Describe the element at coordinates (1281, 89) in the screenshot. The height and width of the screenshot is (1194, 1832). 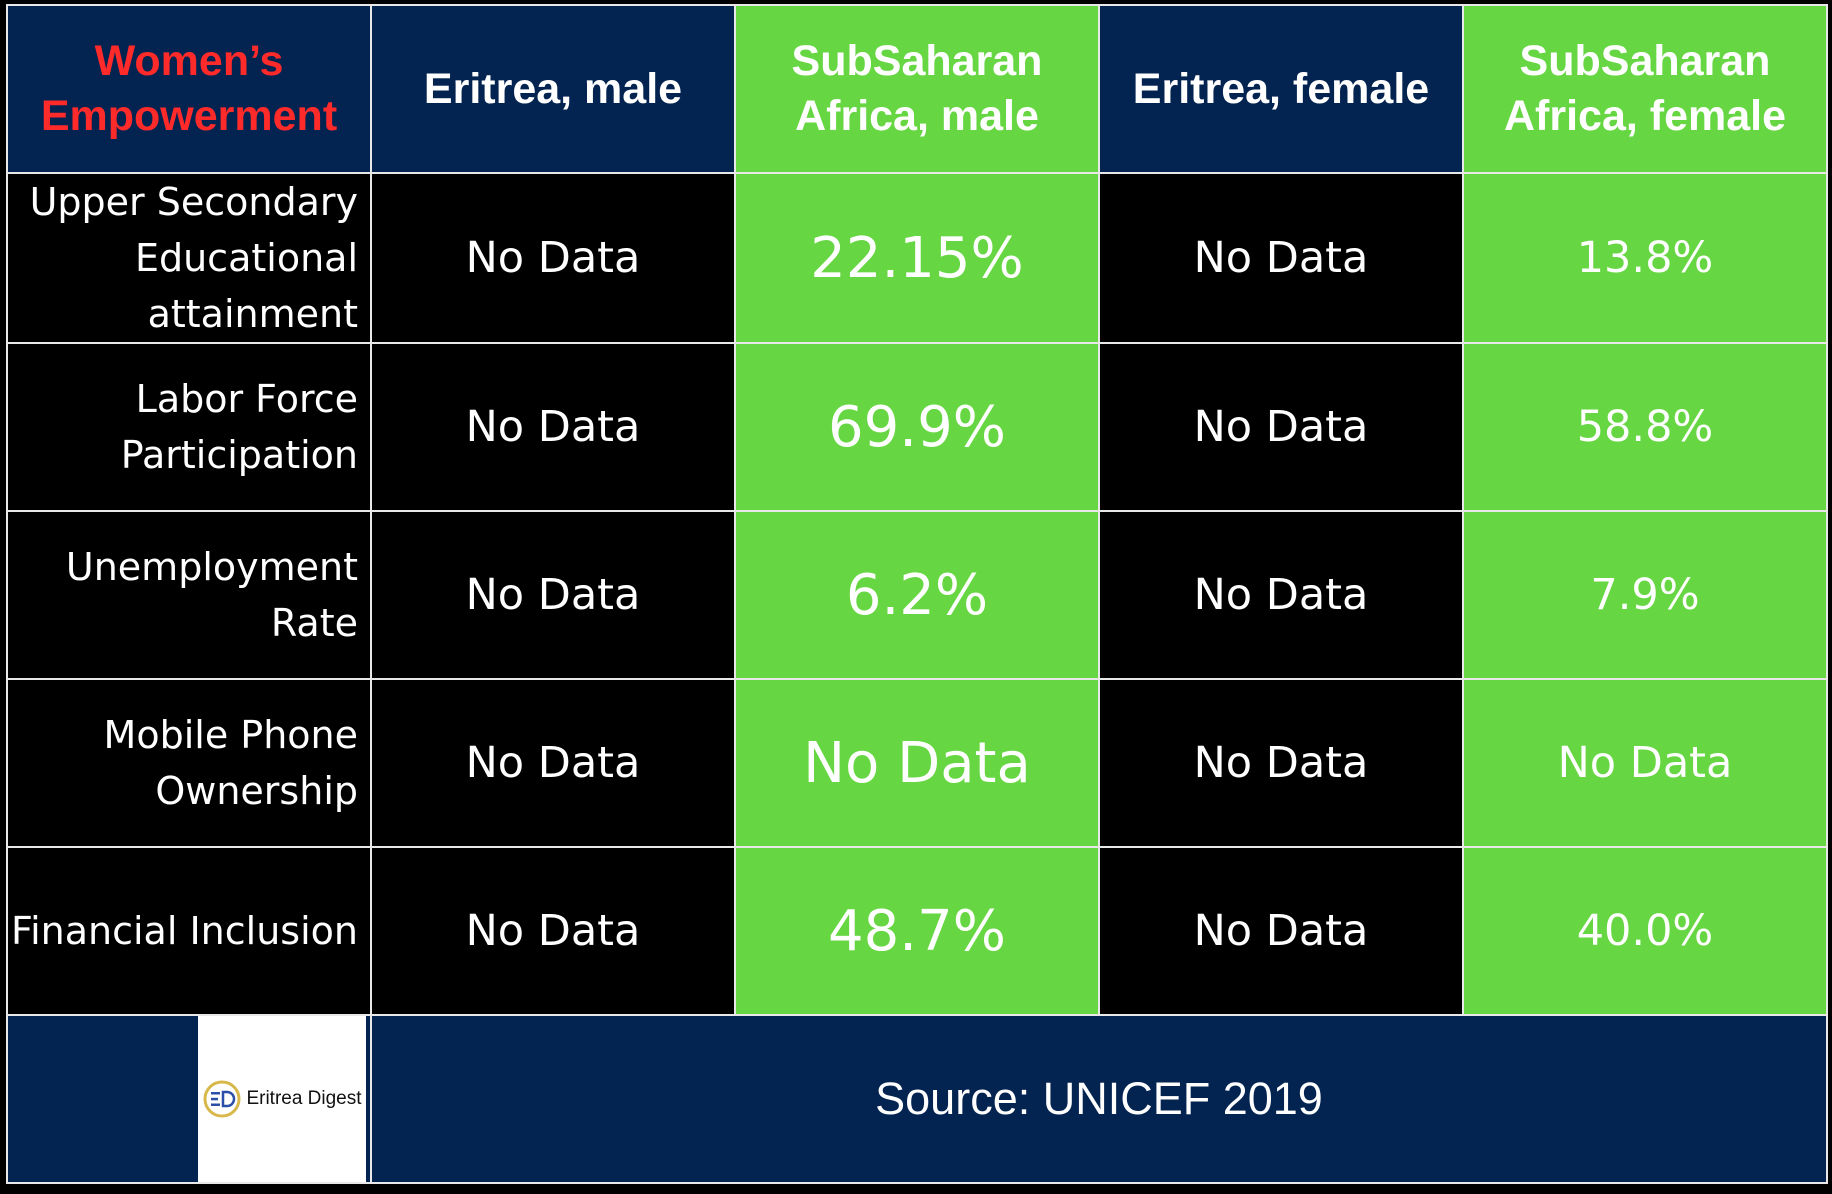
I see `column-header-eritrea-female: Eritrea, female` at that location.